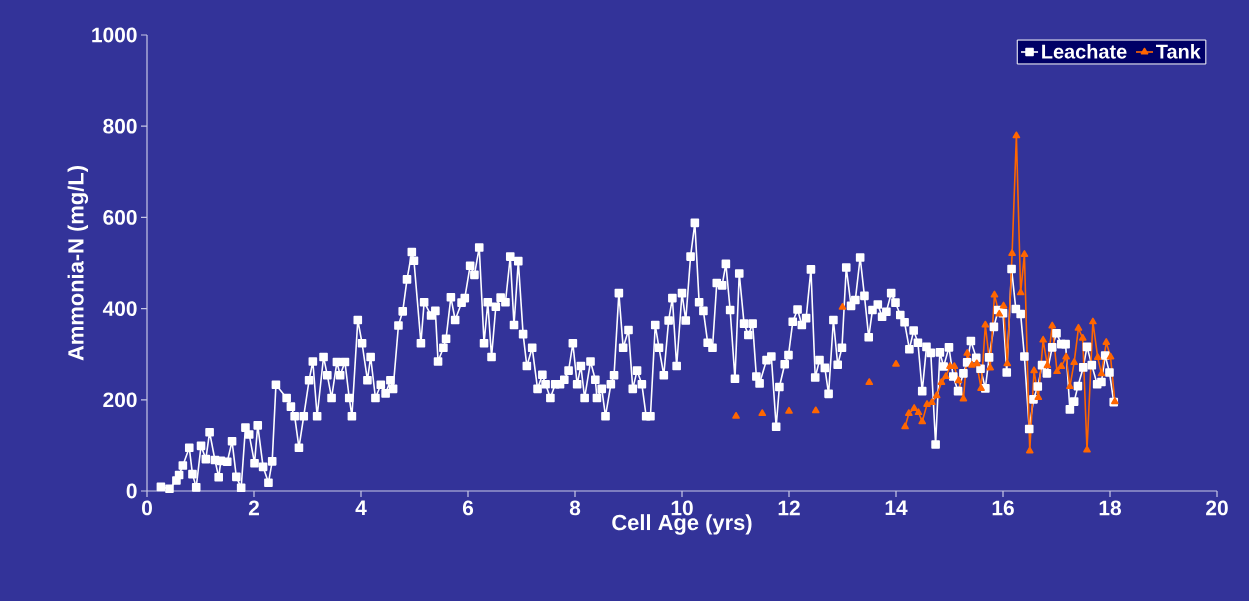  Describe the element at coordinates (1084, 51) in the screenshot. I see `legend-label: Leachate` at that location.